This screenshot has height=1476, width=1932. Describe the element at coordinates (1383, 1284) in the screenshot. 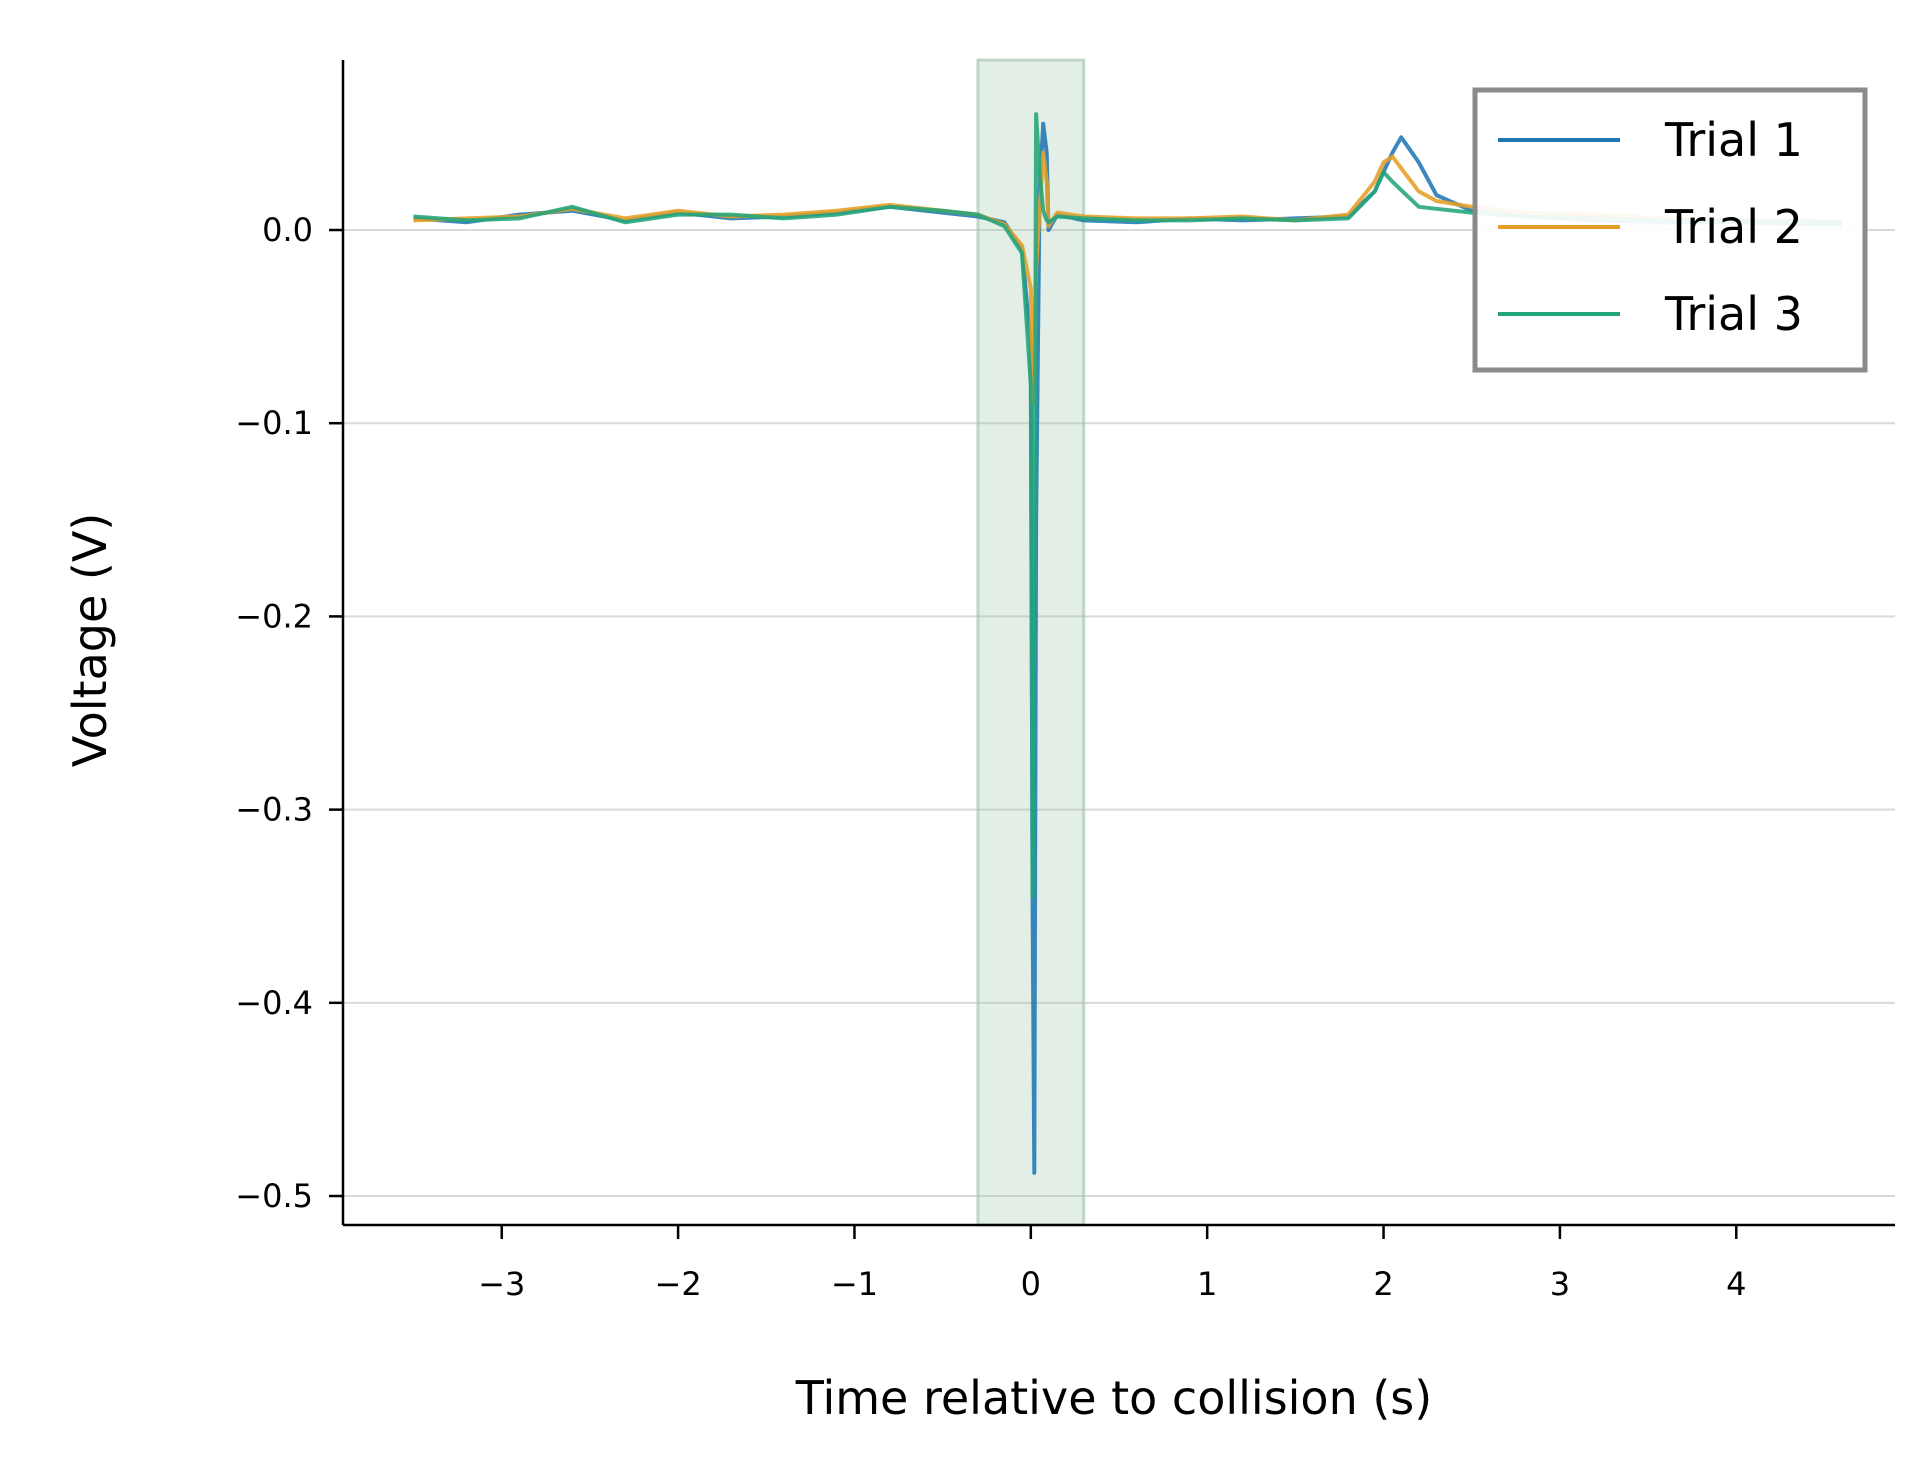

I see `x-tick-label: 2` at that location.